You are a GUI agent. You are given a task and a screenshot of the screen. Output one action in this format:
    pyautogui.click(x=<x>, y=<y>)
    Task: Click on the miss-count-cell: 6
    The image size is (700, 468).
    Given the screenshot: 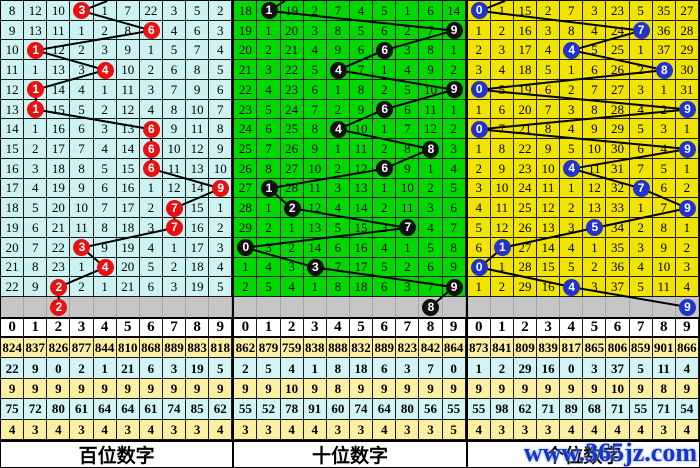 What is the action you would take?
    pyautogui.click(x=36, y=228)
    